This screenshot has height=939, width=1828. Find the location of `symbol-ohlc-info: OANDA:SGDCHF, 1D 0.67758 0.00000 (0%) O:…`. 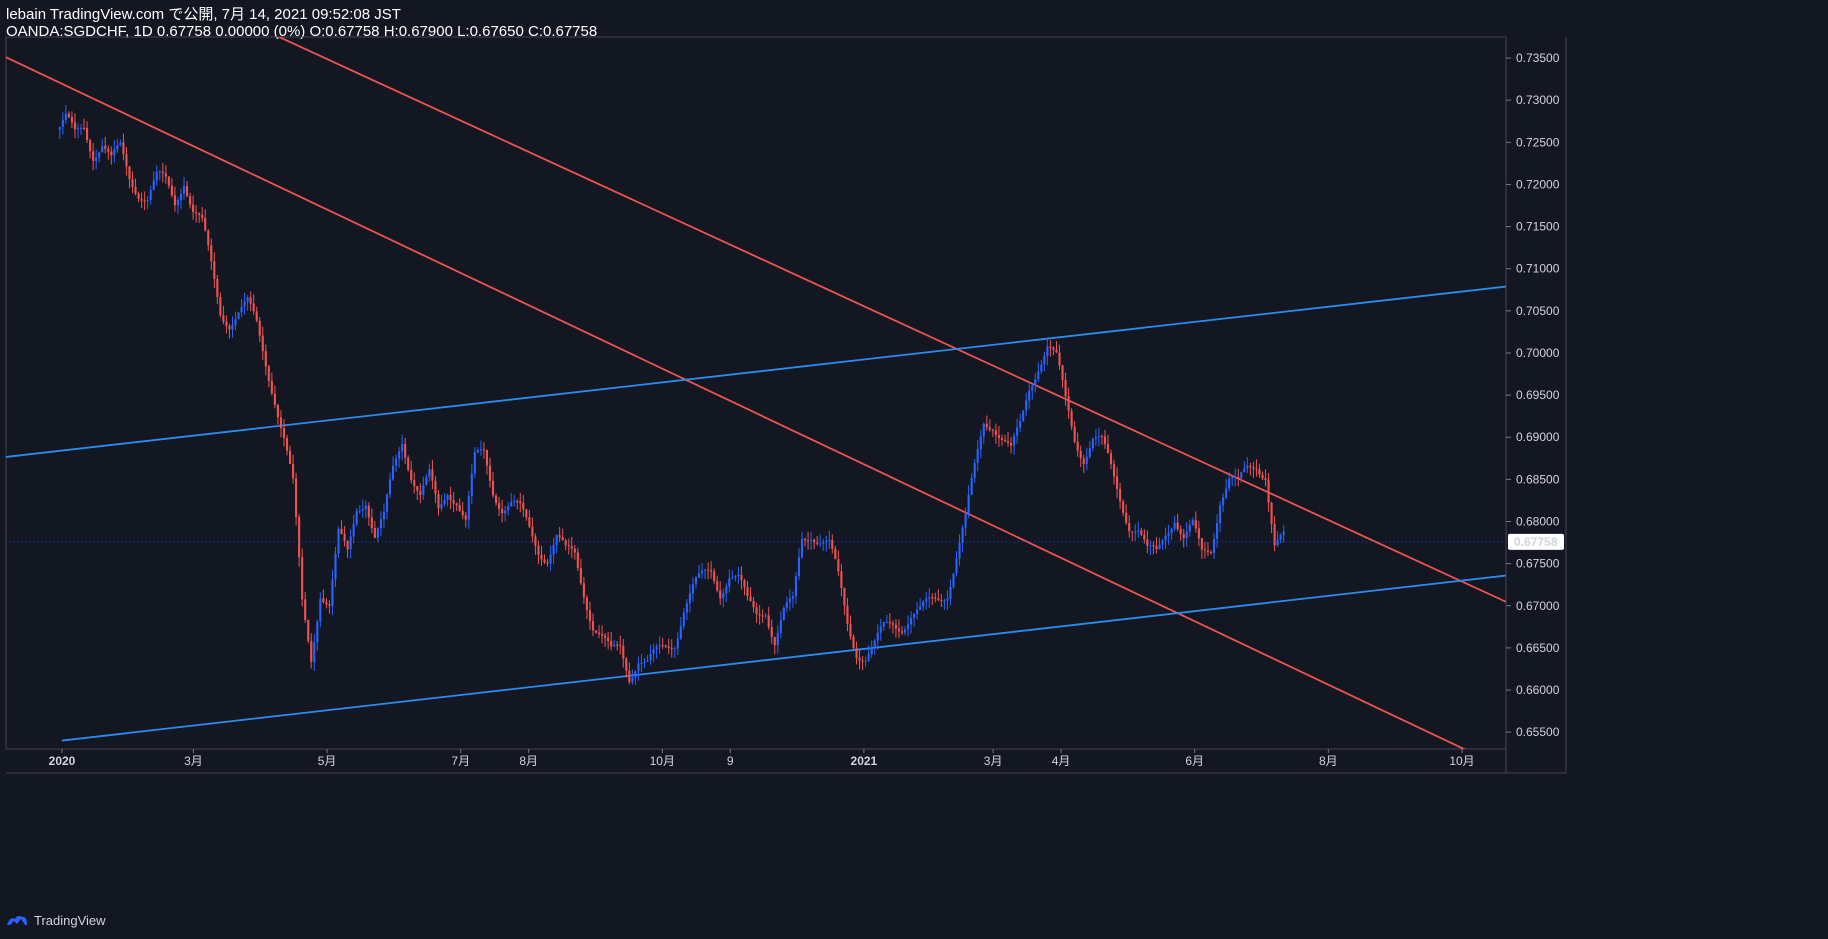

symbol-ohlc-info: OANDA:SGDCHF, 1D 0.67758 0.00000 (0%) O:… is located at coordinates (302, 31).